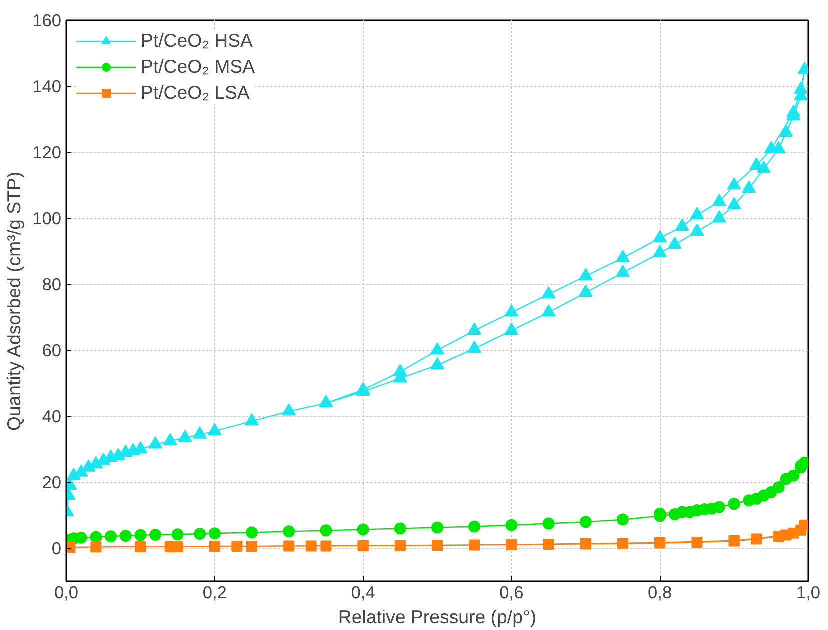  I want to click on y-axis-title: Quantity Adsorbed (cm³/g STP), so click(14, 302).